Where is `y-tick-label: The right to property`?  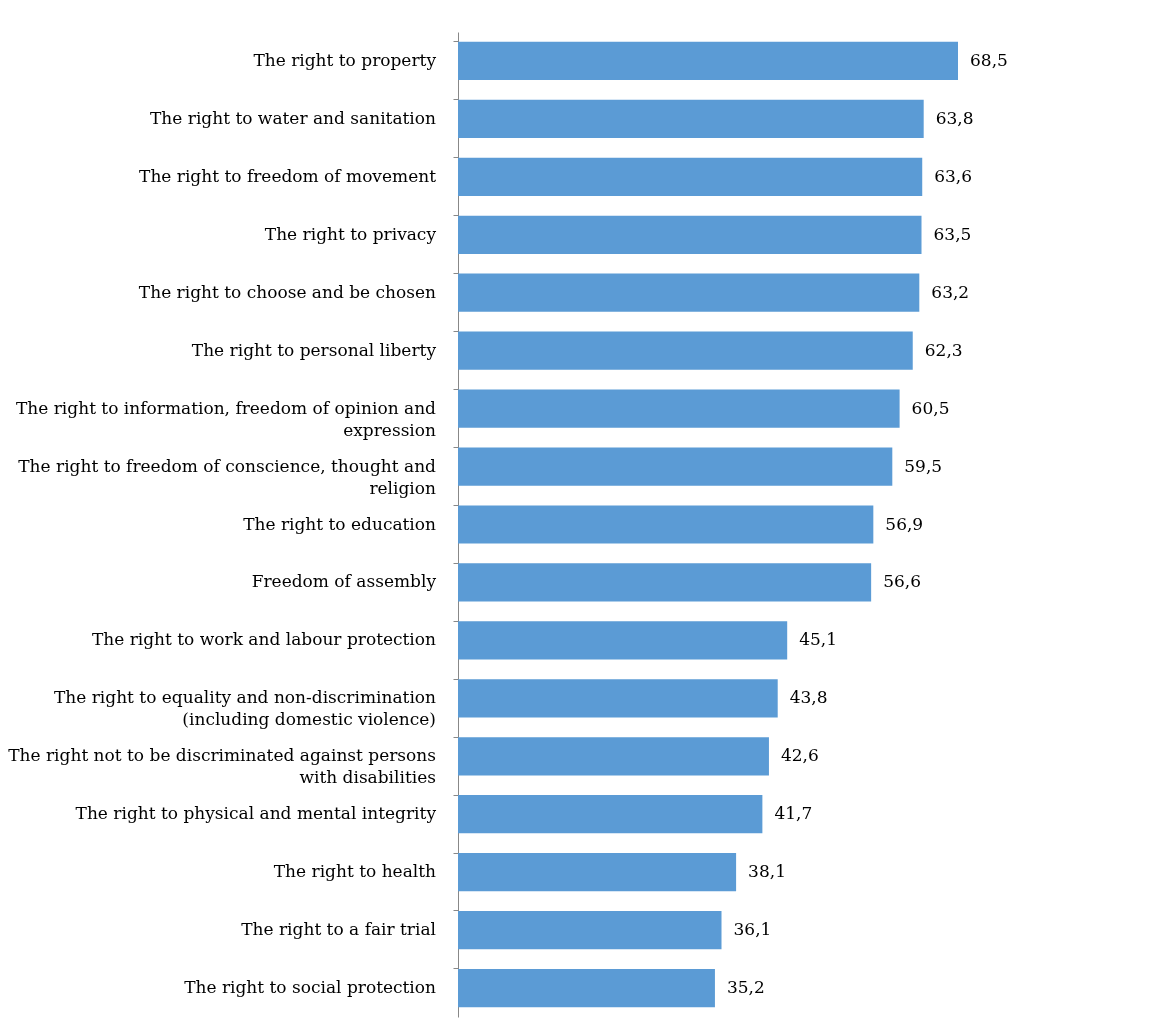
y-tick-label: The right to property is located at coordinates (345, 59).